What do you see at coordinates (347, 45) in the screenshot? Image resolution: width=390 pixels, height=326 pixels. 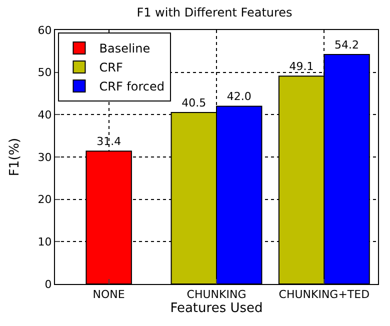 I see `data-label: 54.2` at bounding box center [347, 45].